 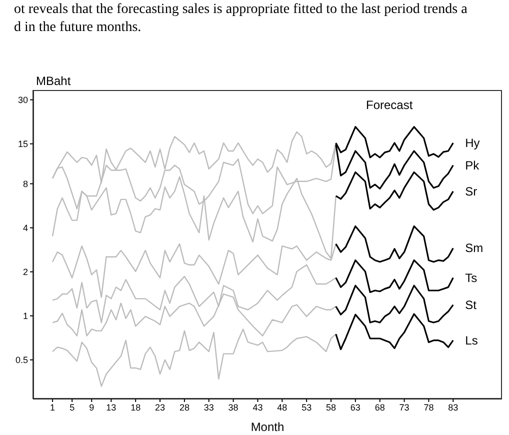 What do you see at coordinates (429, 407) in the screenshot?
I see `x-tick-label: 78` at bounding box center [429, 407].